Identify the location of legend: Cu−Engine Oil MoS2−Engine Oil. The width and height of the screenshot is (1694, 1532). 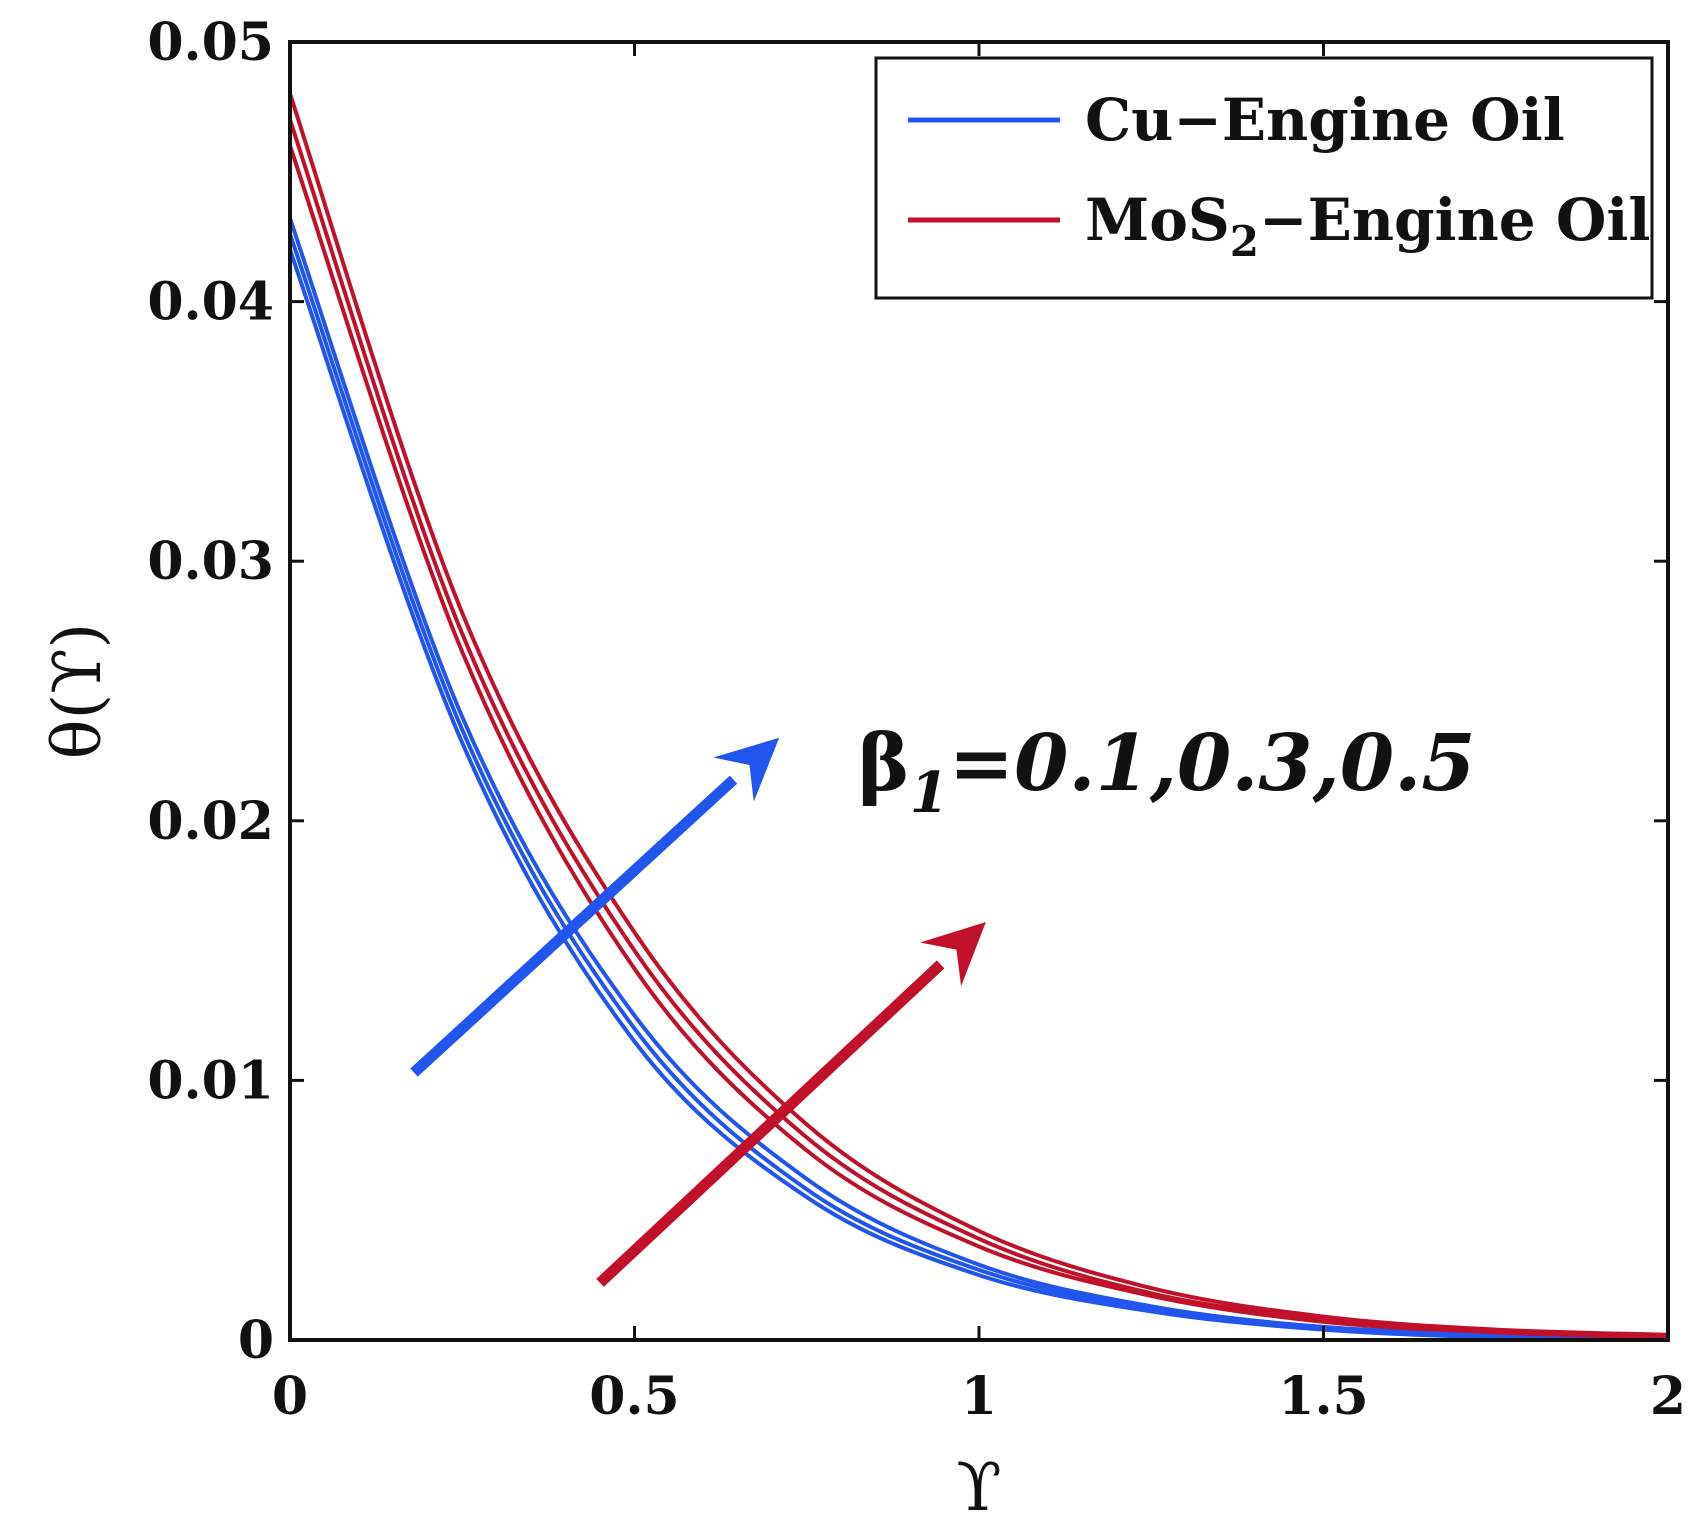
(1264, 178).